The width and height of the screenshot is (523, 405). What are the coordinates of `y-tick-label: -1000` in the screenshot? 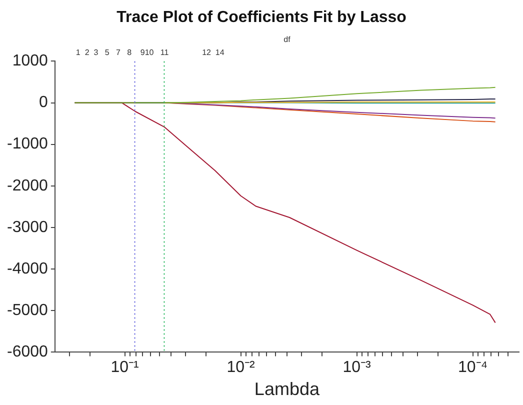 It's located at (27, 144).